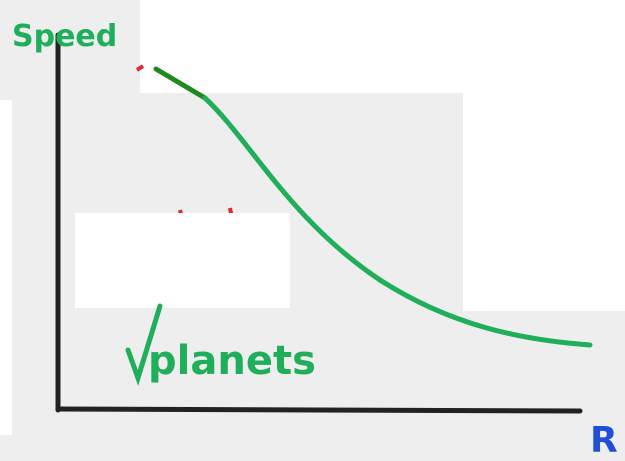  Describe the element at coordinates (604, 440) in the screenshot. I see `x-axis-label: R` at that location.